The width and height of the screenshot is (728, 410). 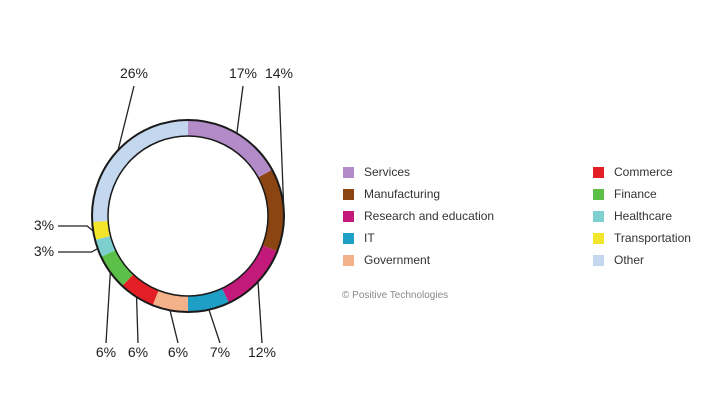 What do you see at coordinates (214, 326) in the screenshot?
I see `leader-it` at bounding box center [214, 326].